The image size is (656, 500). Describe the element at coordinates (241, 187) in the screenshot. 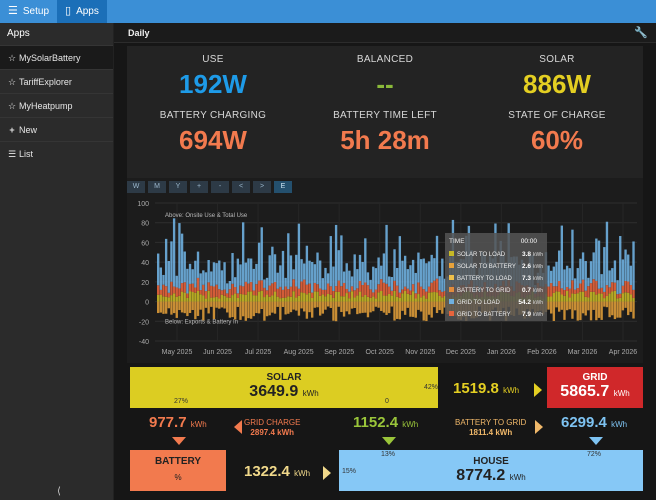

I see `pan-left-button: <` at that location.